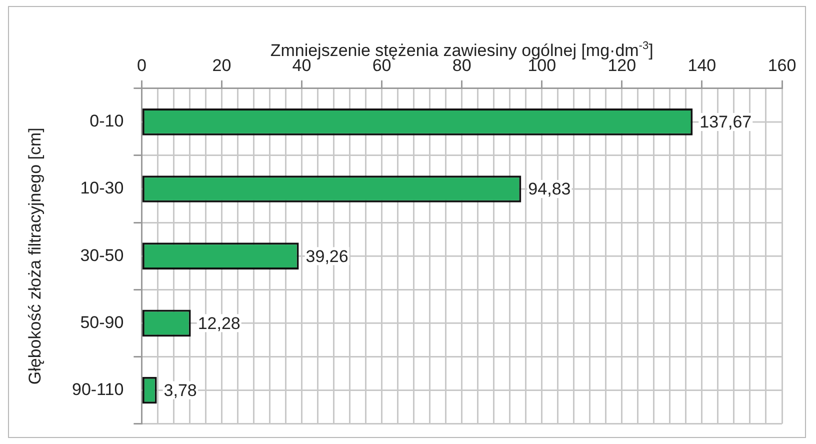 The image size is (816, 444). I want to click on x-tick-label: 140, so click(702, 65).